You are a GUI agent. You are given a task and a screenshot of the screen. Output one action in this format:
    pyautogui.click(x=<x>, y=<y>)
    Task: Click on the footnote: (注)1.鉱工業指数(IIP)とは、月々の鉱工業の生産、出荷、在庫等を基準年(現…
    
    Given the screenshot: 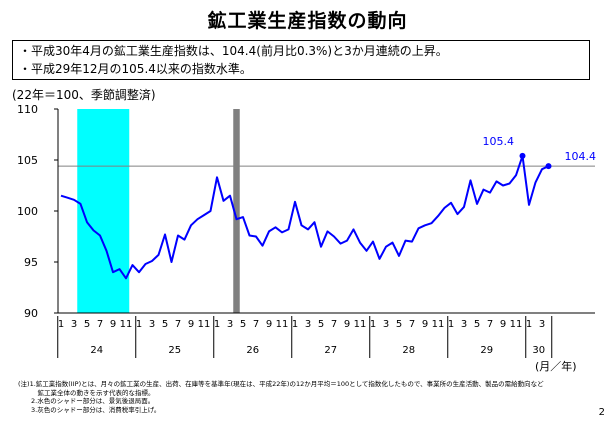 What is the action you would take?
    pyautogui.click(x=281, y=384)
    